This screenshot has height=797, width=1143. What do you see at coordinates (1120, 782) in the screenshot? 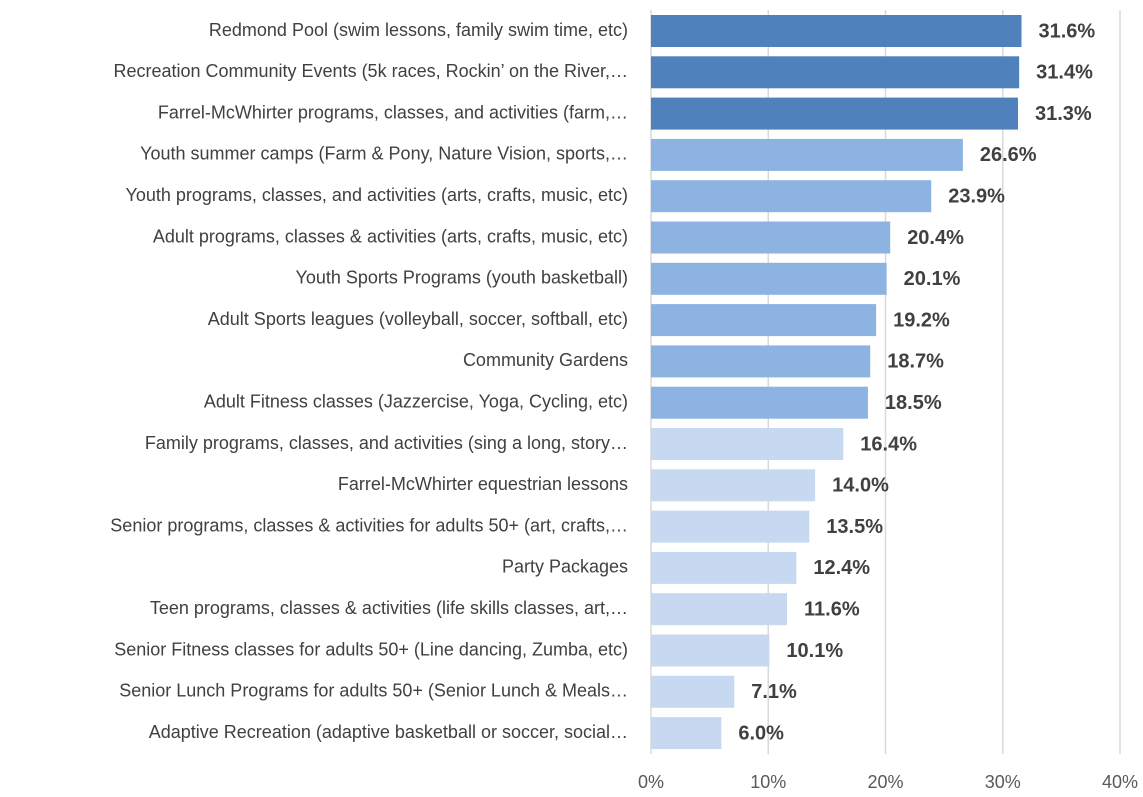
I see `x-tick-label: 40%` at bounding box center [1120, 782].